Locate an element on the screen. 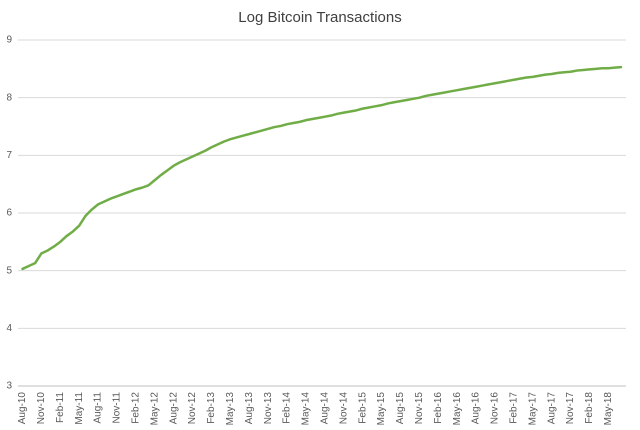 This screenshot has height=430, width=640. x-tick-label: Aug-12 is located at coordinates (173, 408).